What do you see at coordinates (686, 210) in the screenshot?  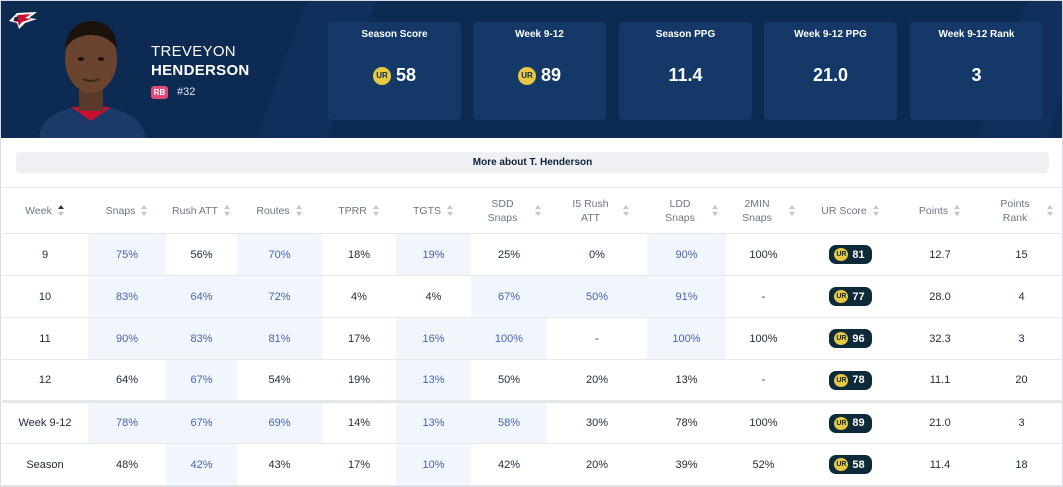 I see `column-header: LDD Snaps` at bounding box center [686, 210].